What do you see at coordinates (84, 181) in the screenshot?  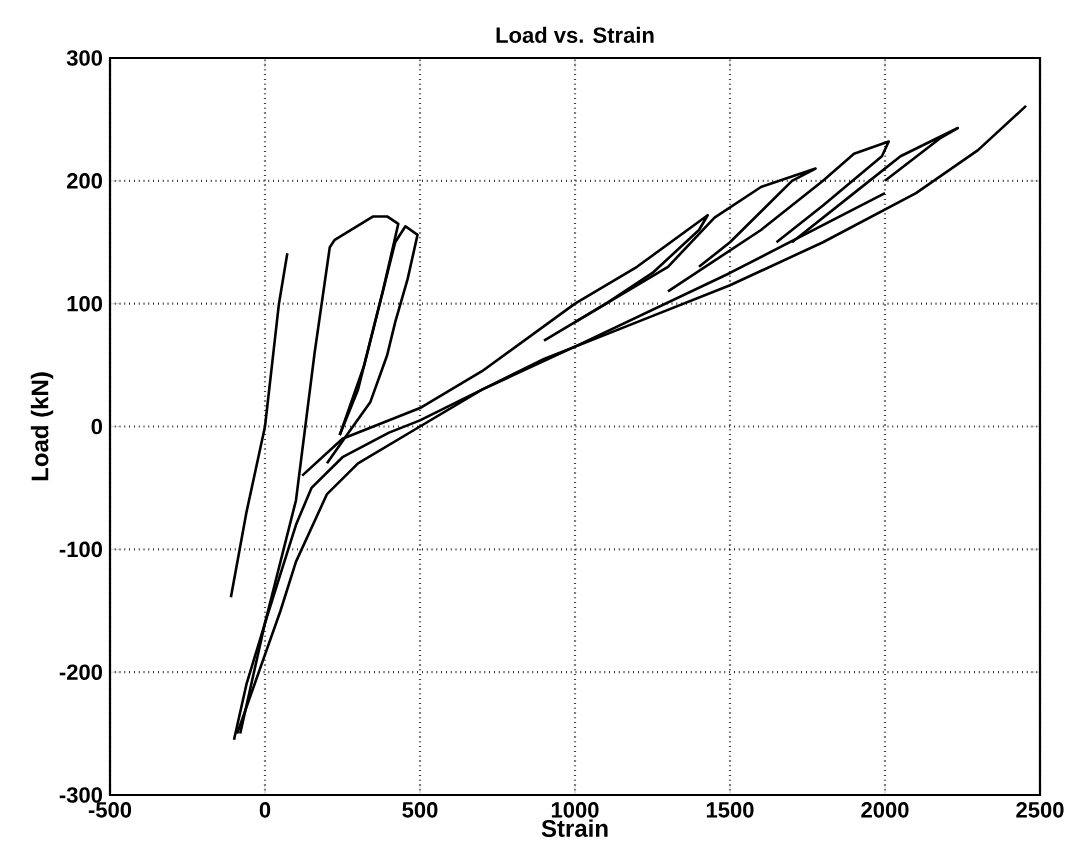 I see `y-tick-label: 200` at bounding box center [84, 181].